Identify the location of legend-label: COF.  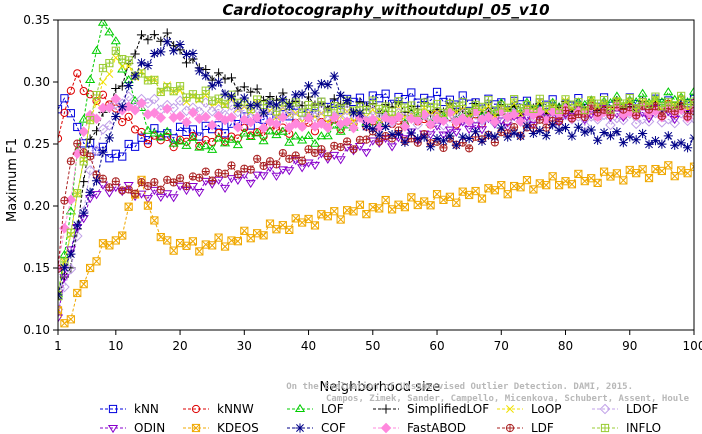
(333, 427).